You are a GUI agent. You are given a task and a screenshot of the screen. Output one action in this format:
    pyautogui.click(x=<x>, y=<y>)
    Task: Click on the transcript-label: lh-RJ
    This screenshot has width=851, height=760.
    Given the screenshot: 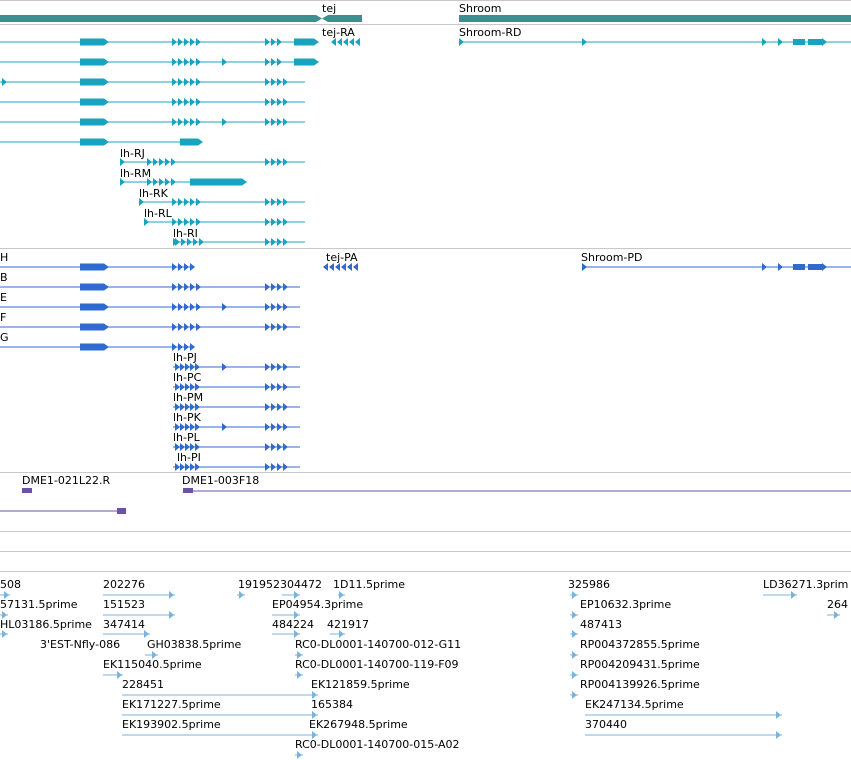 What is the action you would take?
    pyautogui.click(x=132, y=153)
    